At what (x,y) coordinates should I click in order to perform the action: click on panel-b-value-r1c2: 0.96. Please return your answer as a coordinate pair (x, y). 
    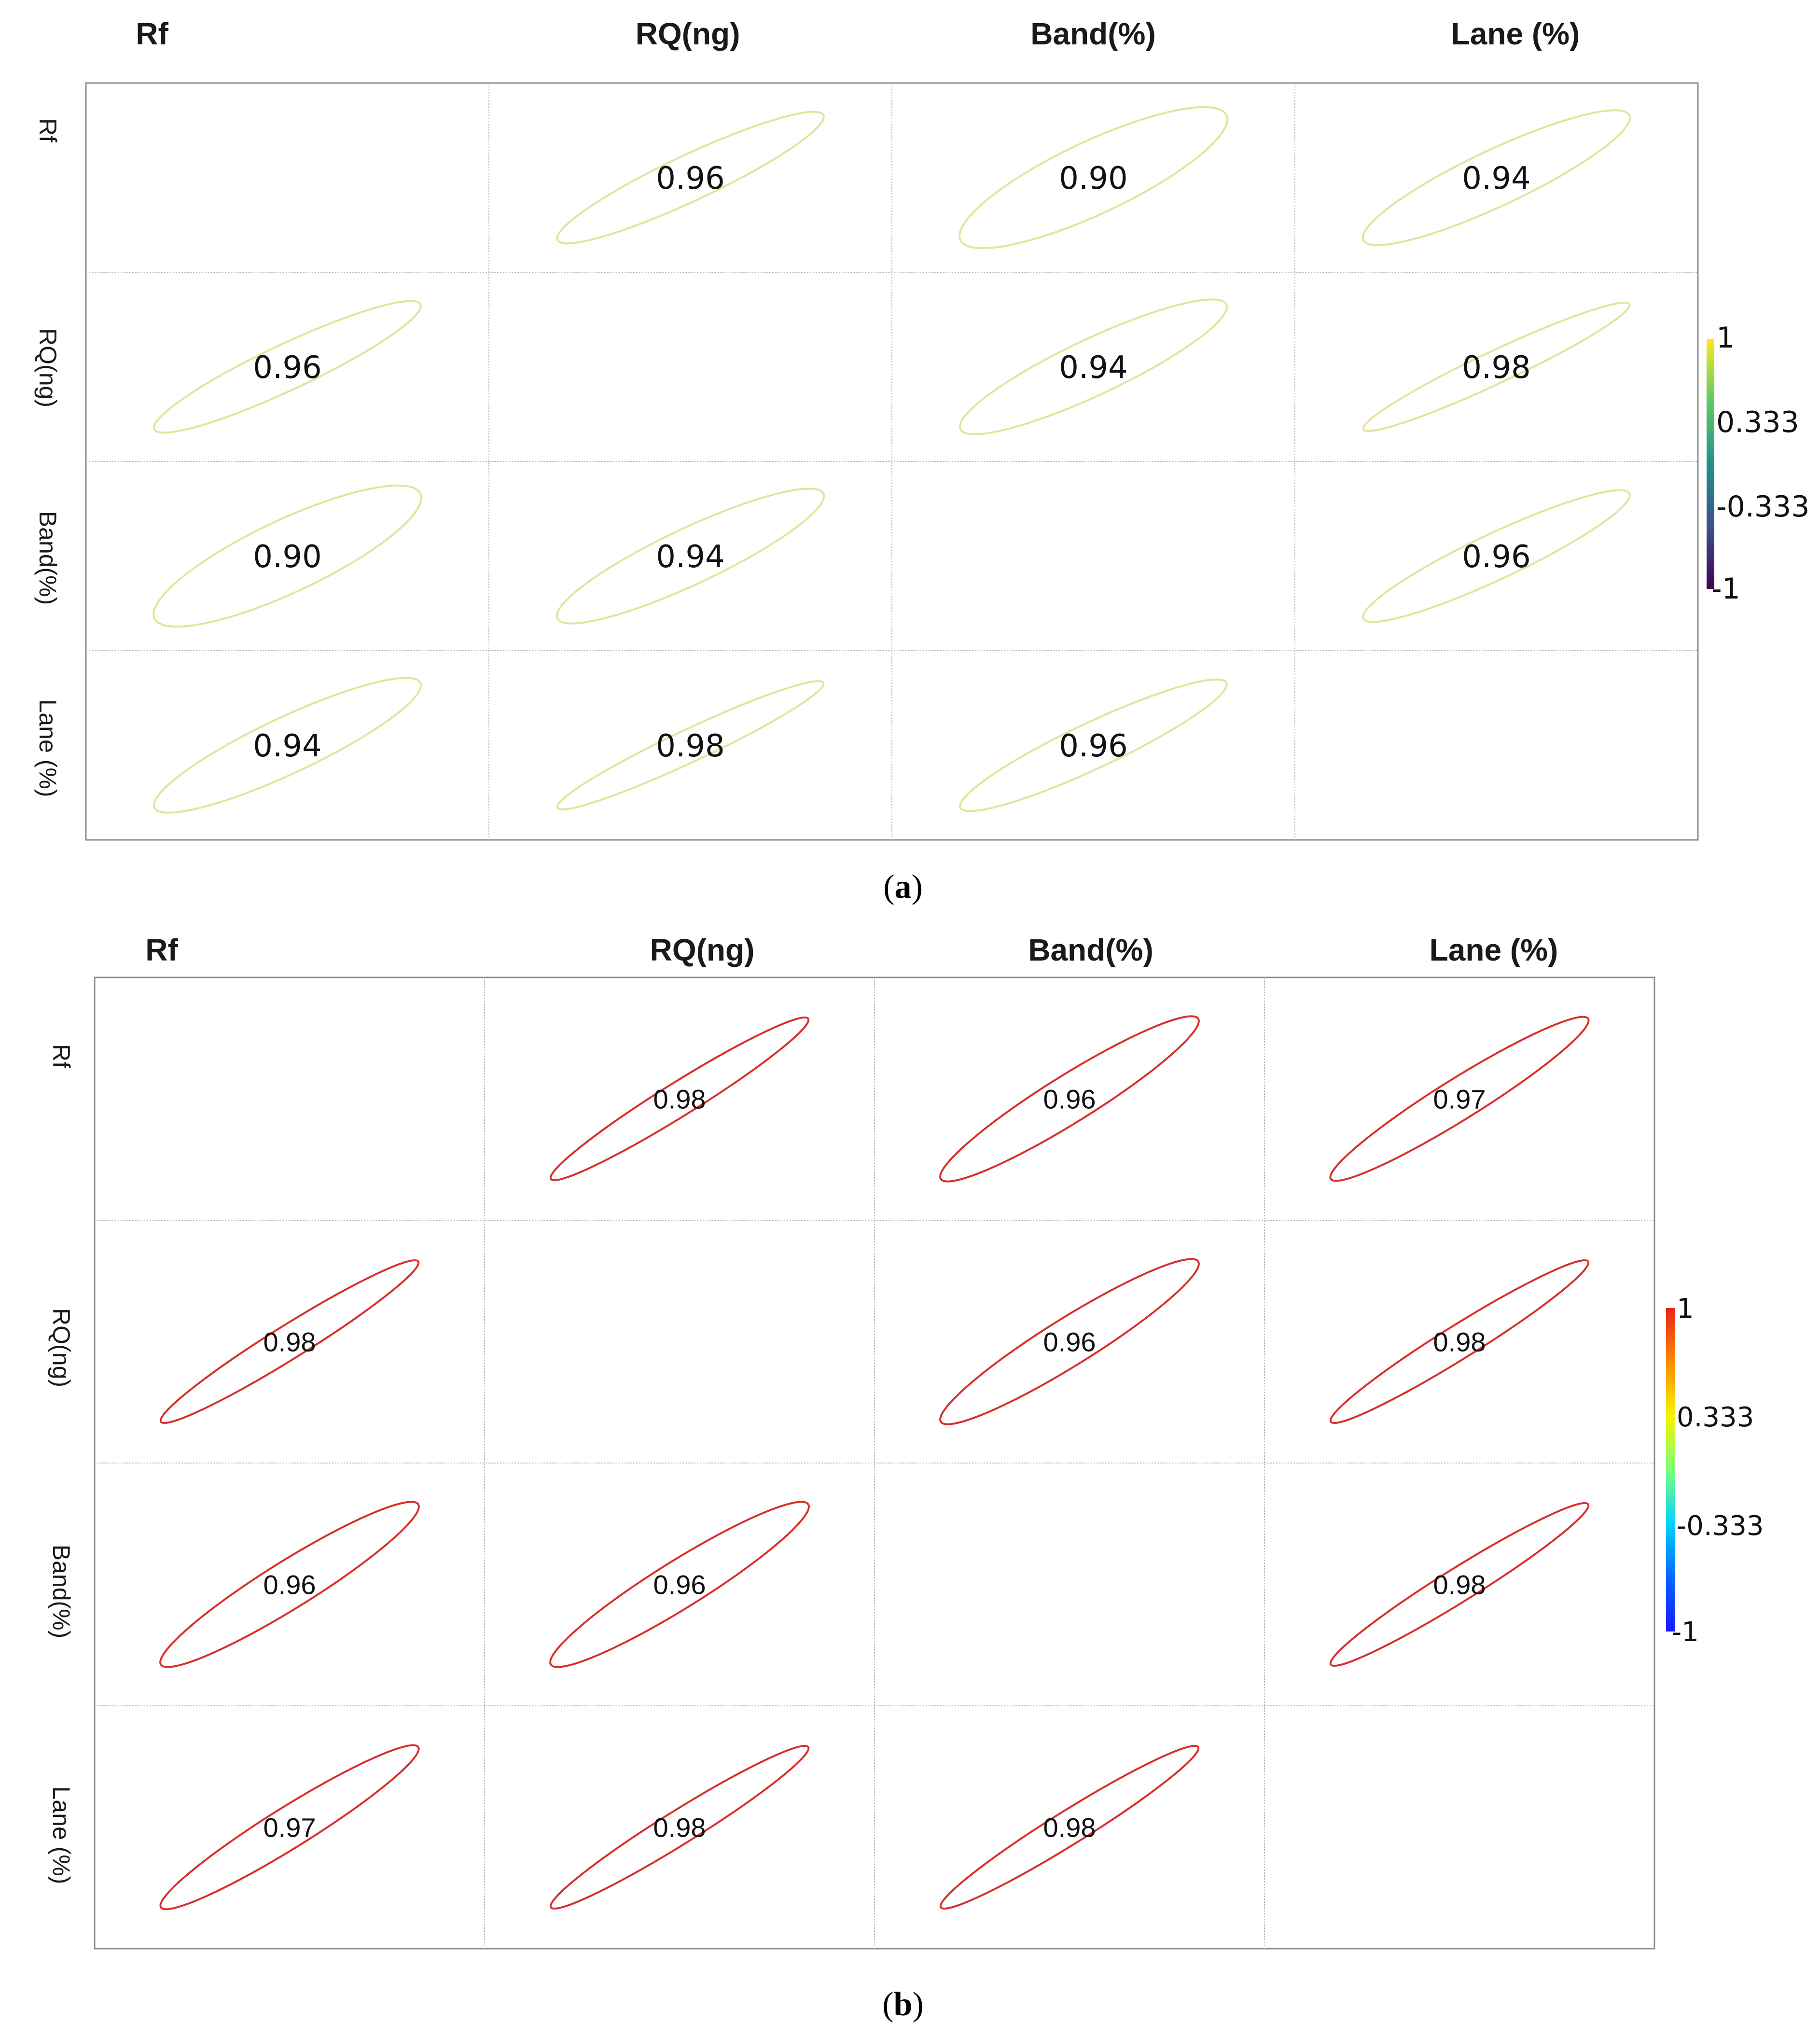
    Looking at the image, I should click on (1070, 1342).